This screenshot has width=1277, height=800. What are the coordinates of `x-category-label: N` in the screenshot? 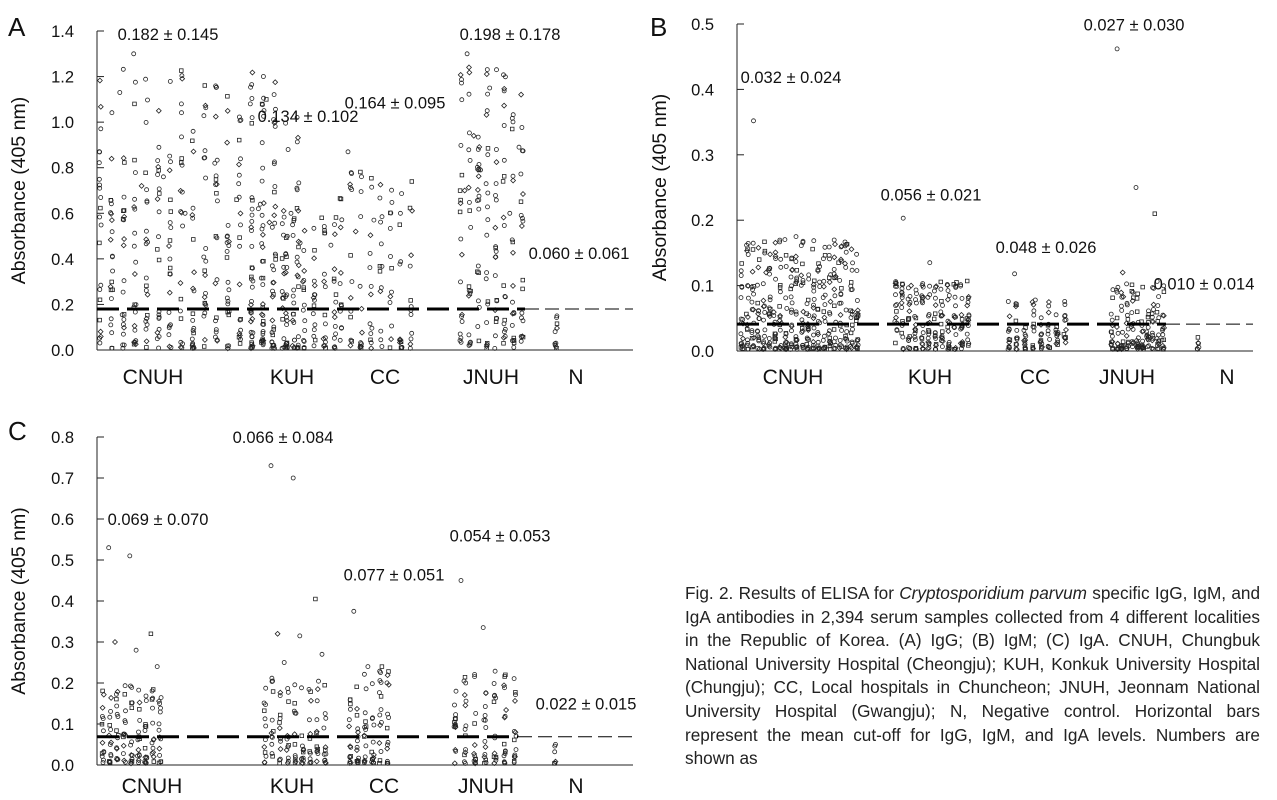 It's located at (1226, 377).